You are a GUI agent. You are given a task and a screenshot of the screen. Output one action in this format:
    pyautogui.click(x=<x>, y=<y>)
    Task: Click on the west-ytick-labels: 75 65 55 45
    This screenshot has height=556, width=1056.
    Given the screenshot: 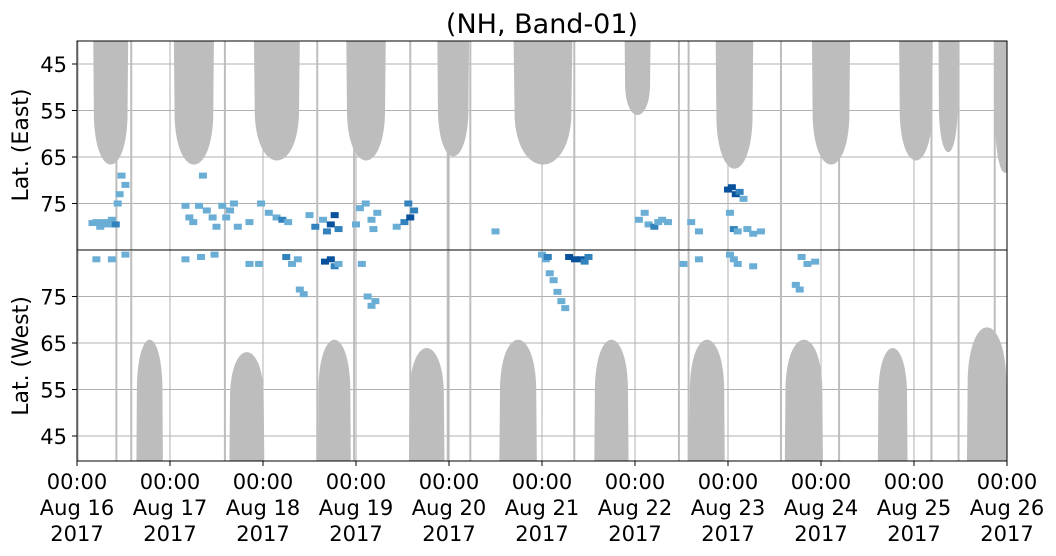 What is the action you would take?
    pyautogui.click(x=58, y=367)
    